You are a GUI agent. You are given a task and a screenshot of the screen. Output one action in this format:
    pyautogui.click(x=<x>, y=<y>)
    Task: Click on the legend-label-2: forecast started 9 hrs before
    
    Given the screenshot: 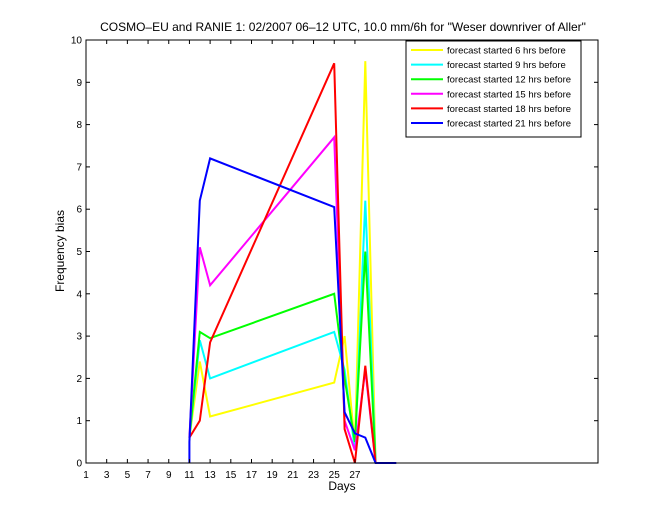 What is the action you would take?
    pyautogui.click(x=506, y=65)
    